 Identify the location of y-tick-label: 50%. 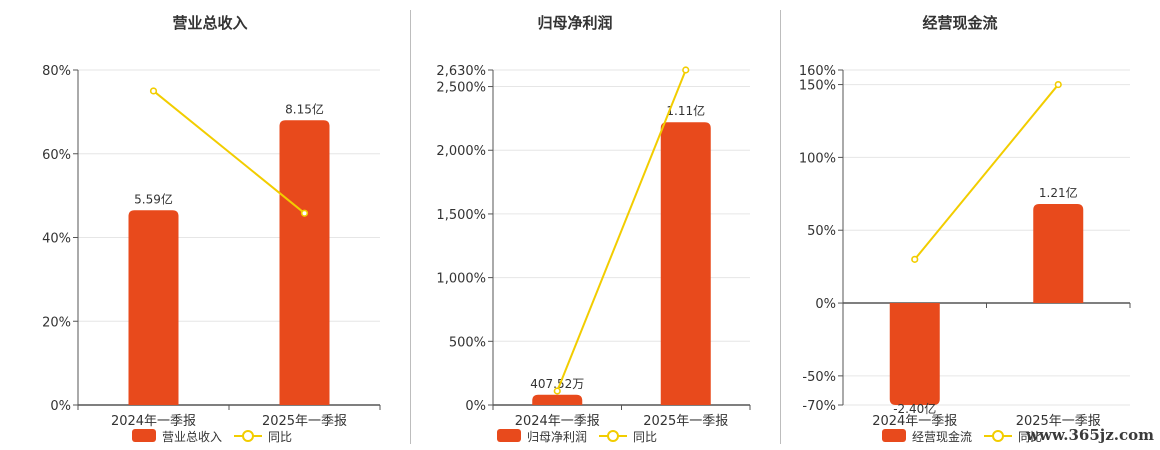
(821, 231).